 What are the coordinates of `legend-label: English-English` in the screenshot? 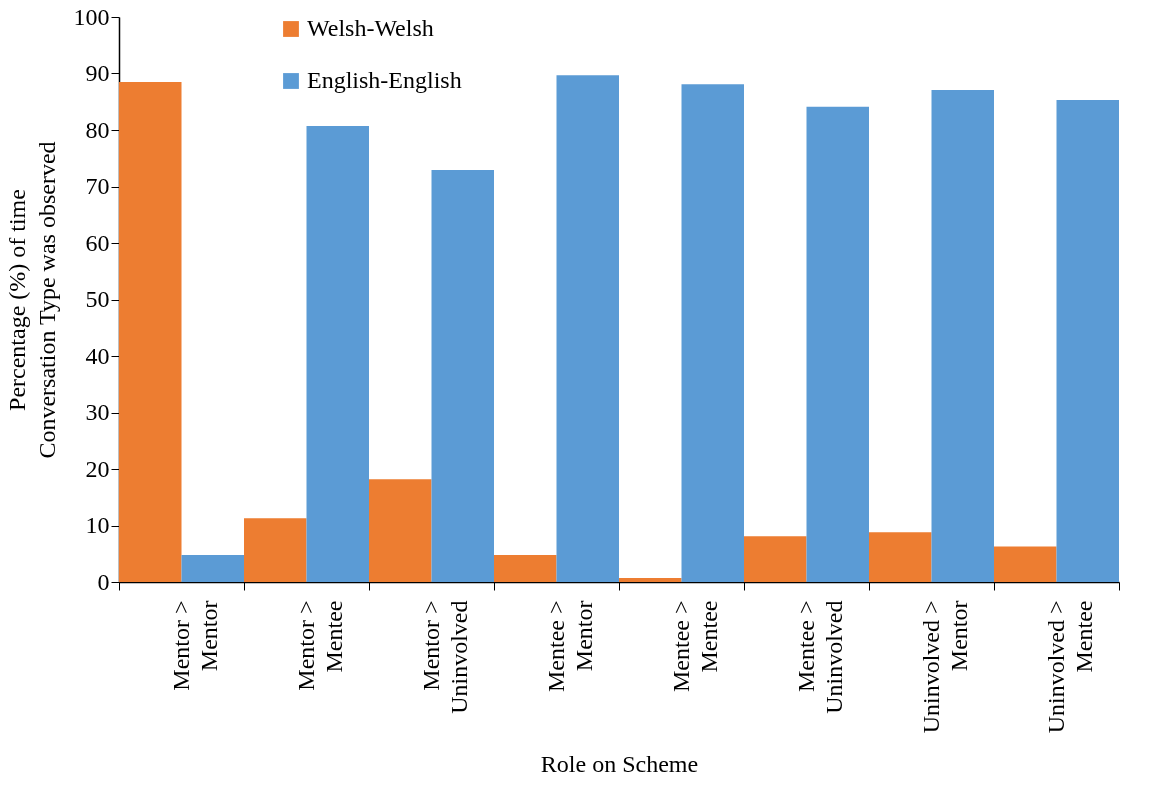 It's located at (384, 80).